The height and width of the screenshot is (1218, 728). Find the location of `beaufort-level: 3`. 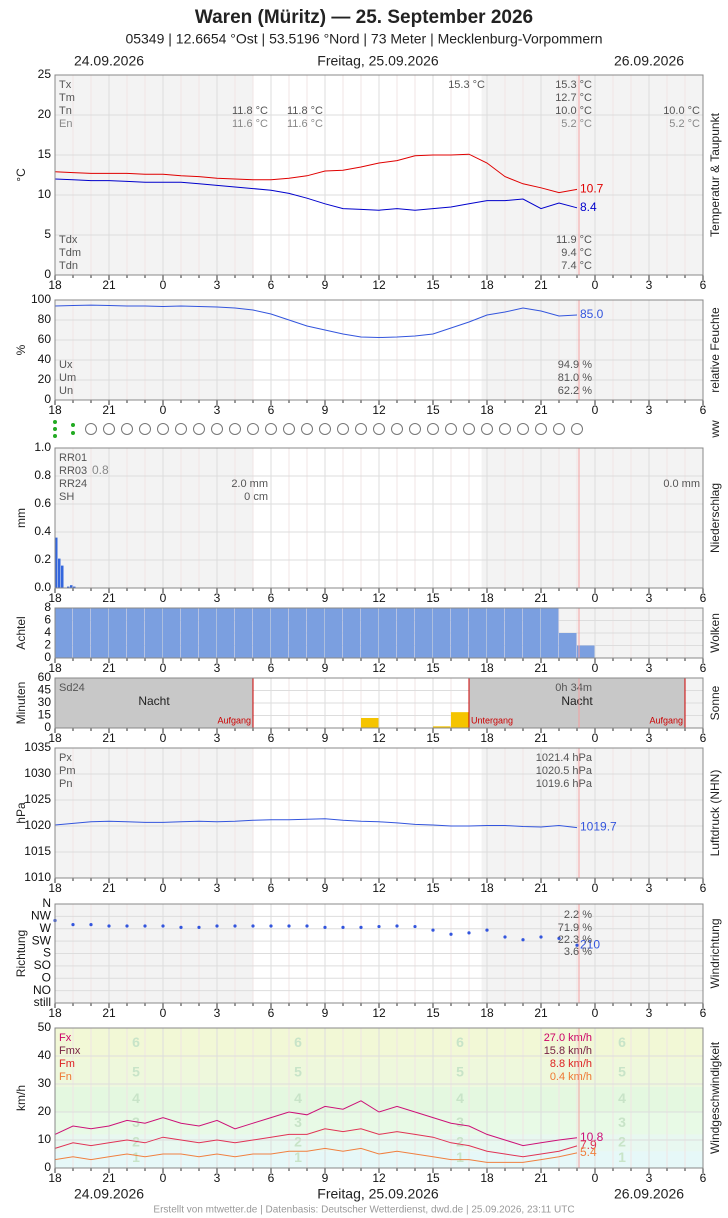

beaufort-level: 3 is located at coordinates (622, 1122).